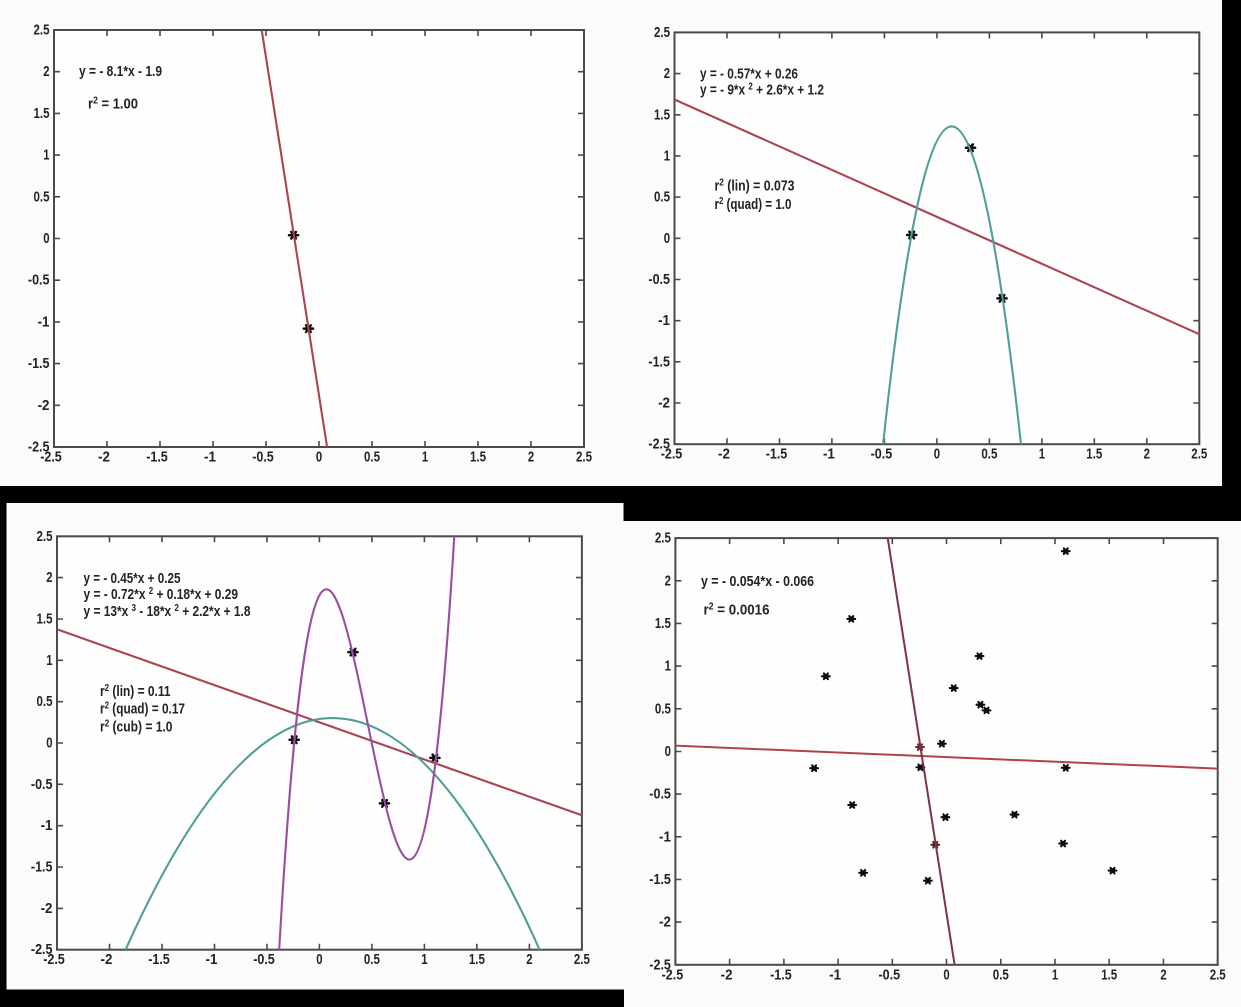  I want to click on svg-text: r2​ = 1.00, so click(113, 104).